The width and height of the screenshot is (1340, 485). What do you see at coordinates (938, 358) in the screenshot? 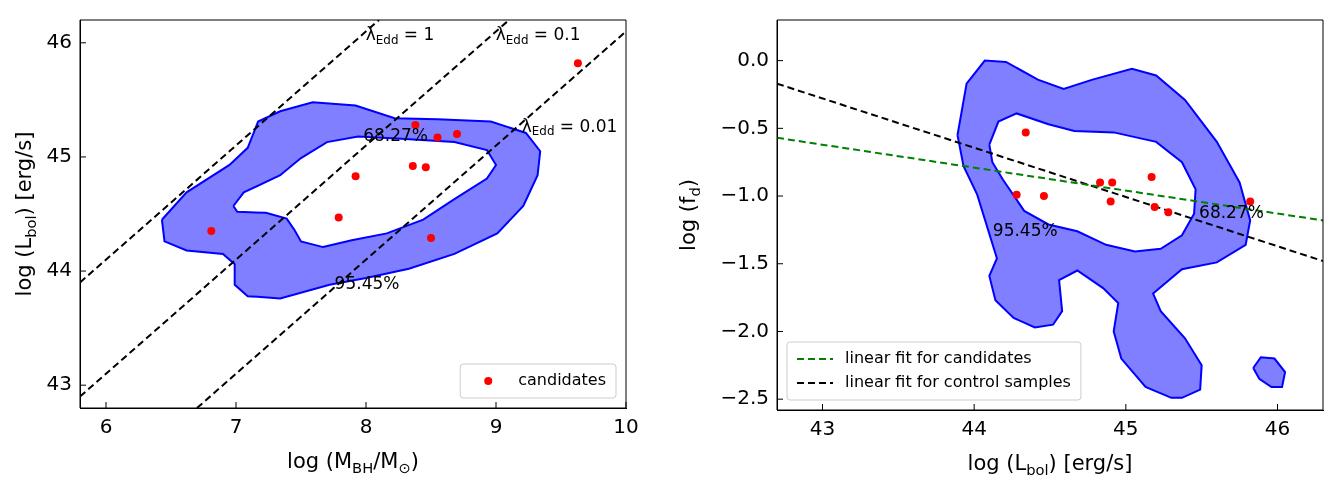
I see `legend-label: linear fit for candidates` at bounding box center [938, 358].